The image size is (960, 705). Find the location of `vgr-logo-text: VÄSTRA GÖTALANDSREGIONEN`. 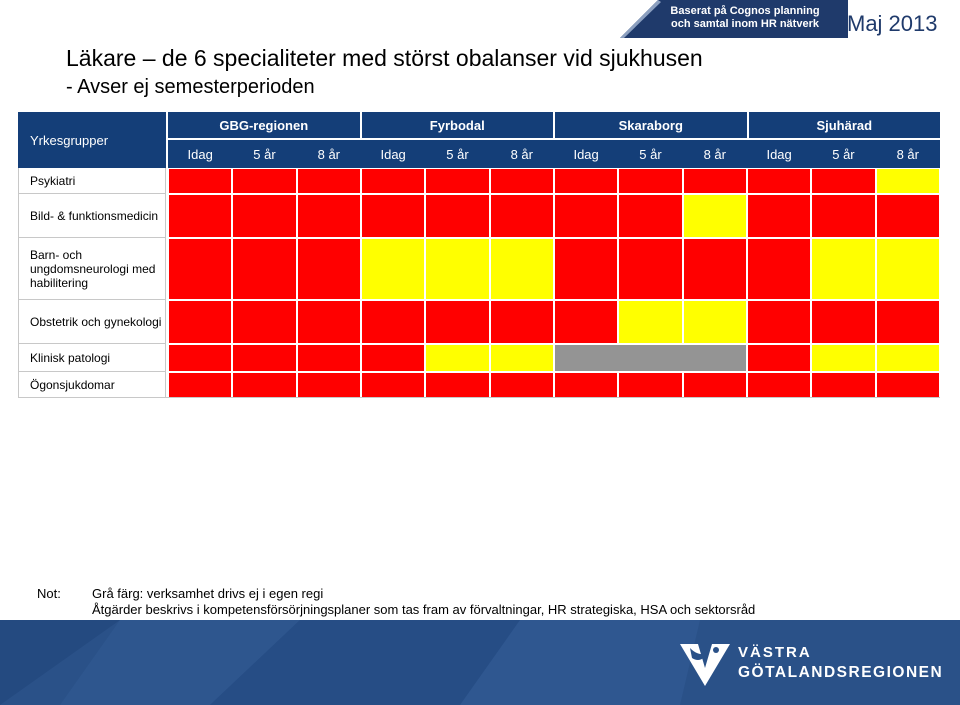

vgr-logo-text: VÄSTRA GÖTALANDSREGIONEN is located at coordinates (840, 663).